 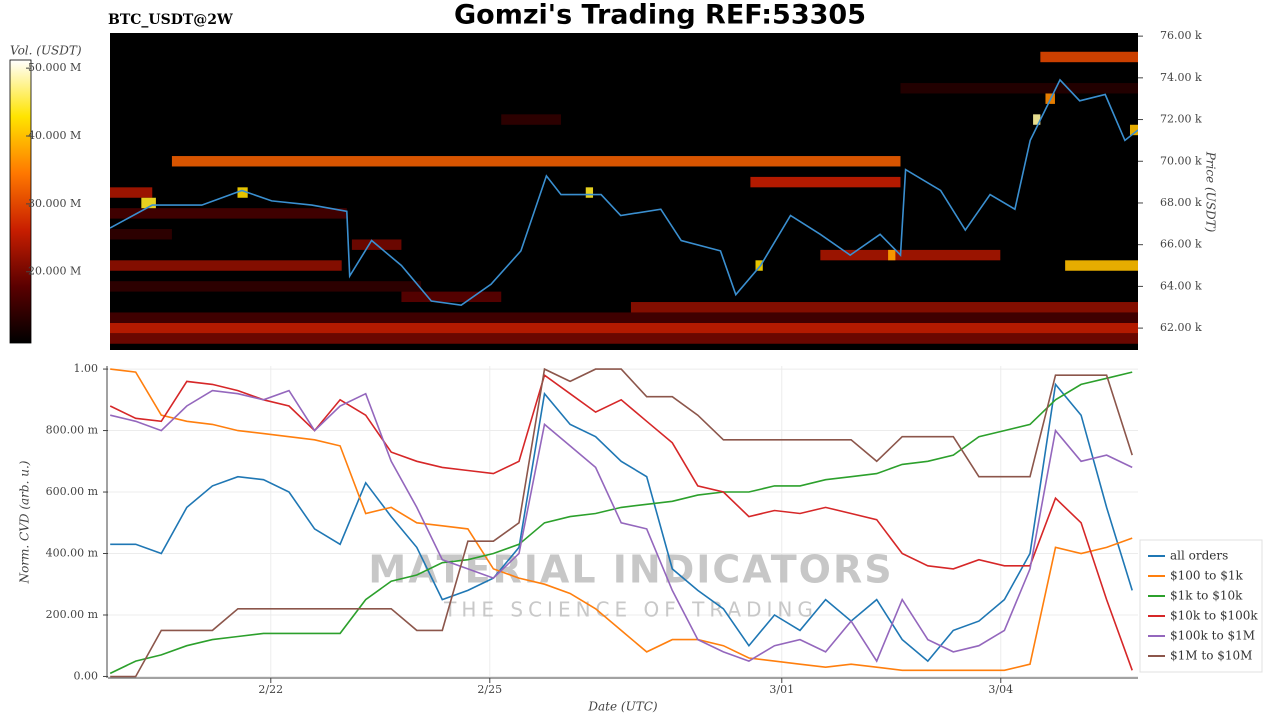 I want to click on y-tick-label: 74.00 k, so click(x=1181, y=77).